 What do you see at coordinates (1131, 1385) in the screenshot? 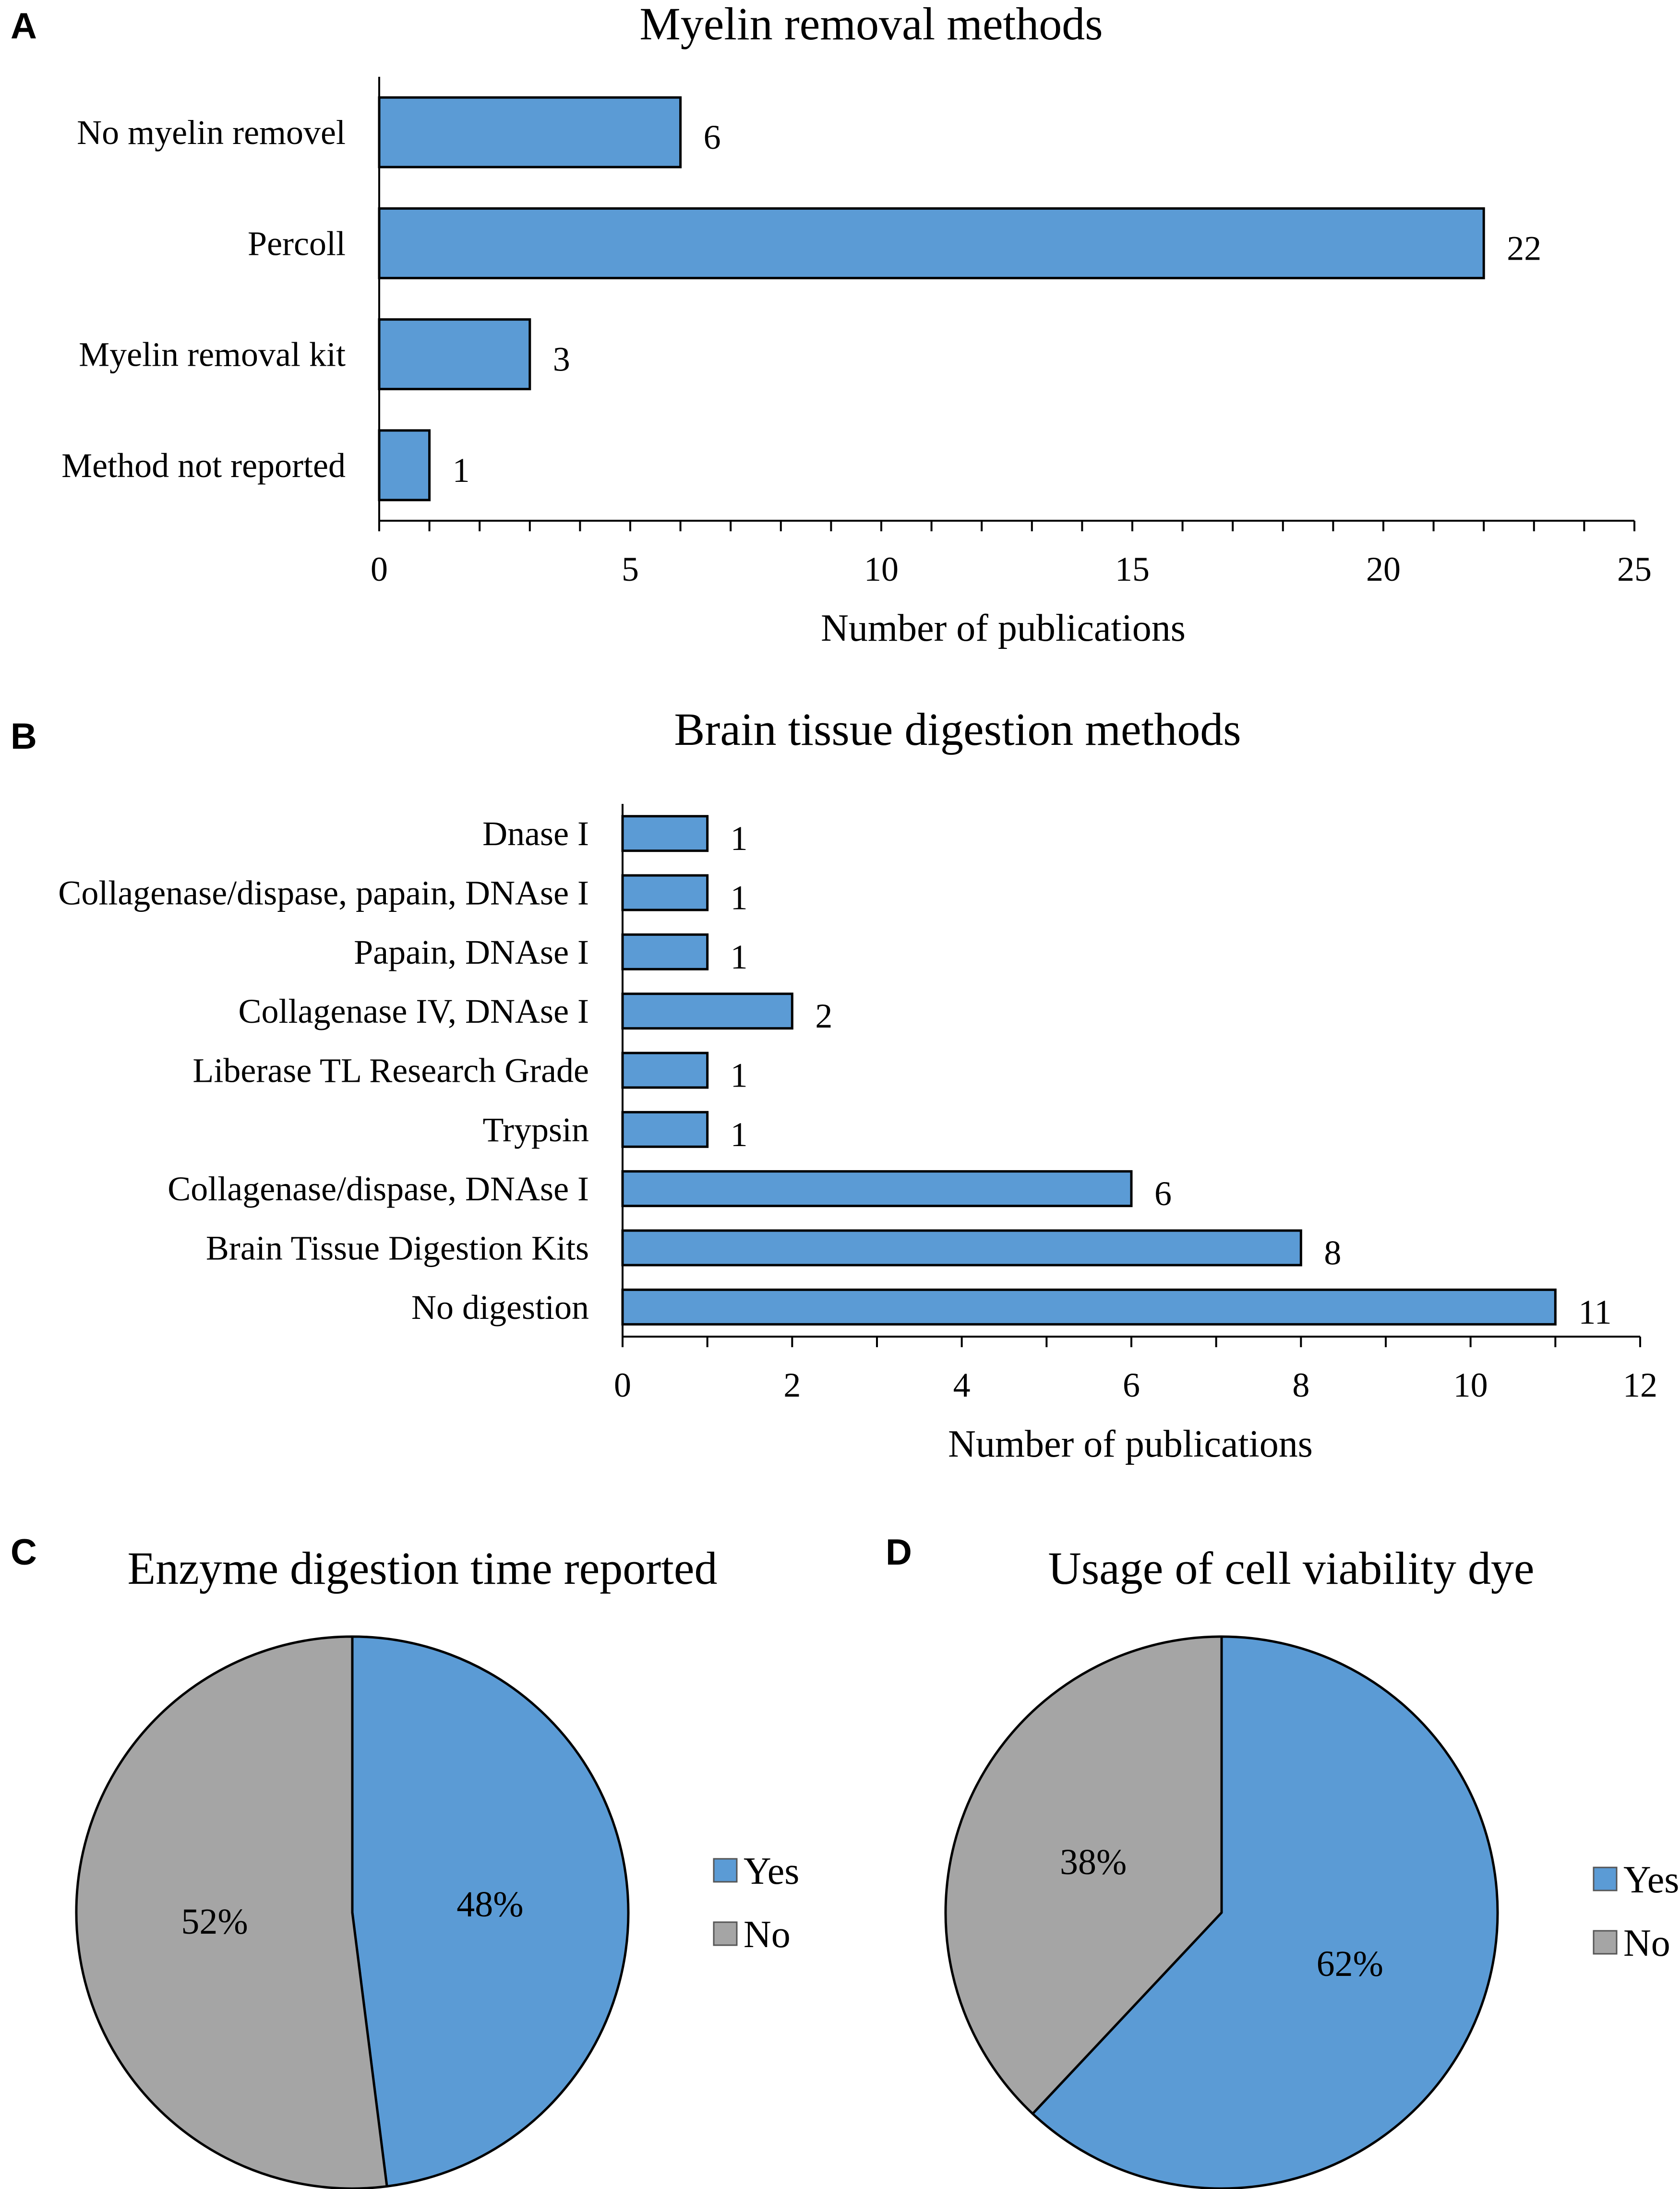
I see `x-tick-label: 6` at bounding box center [1131, 1385].